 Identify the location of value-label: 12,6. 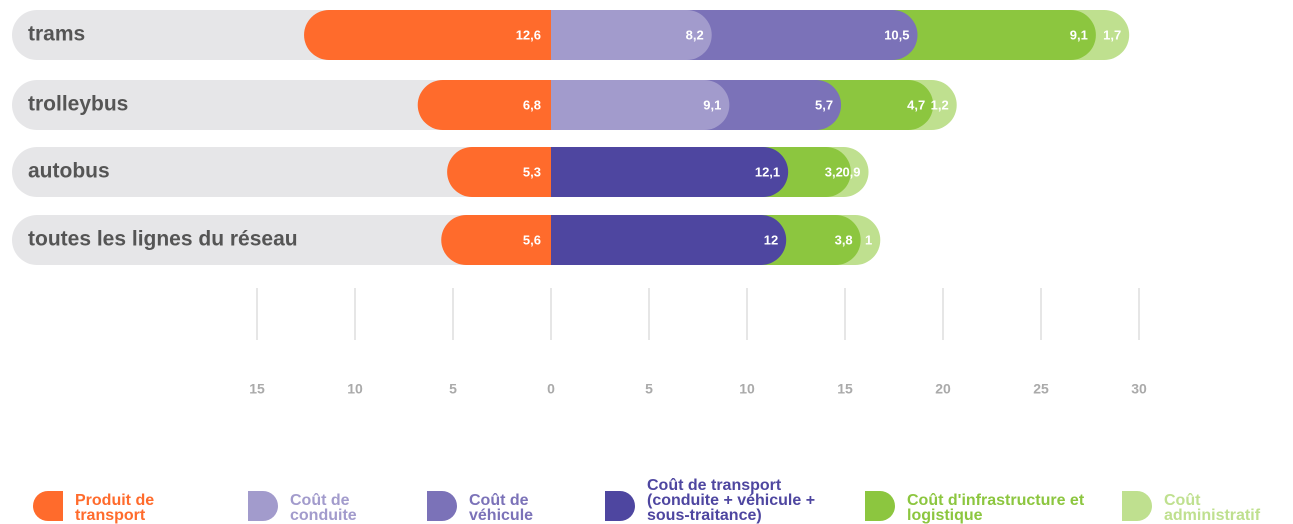
(528, 34).